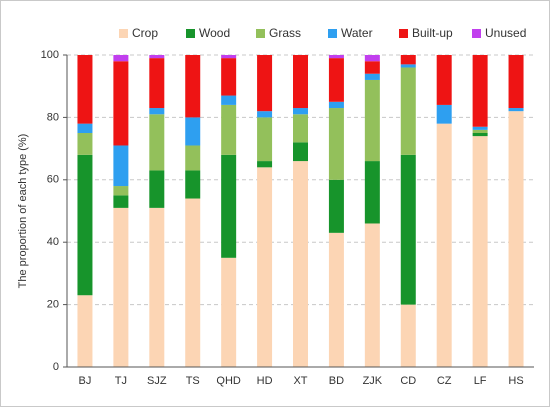  Describe the element at coordinates (85, 128) in the screenshot. I see `bar-segment-water-bj` at that location.